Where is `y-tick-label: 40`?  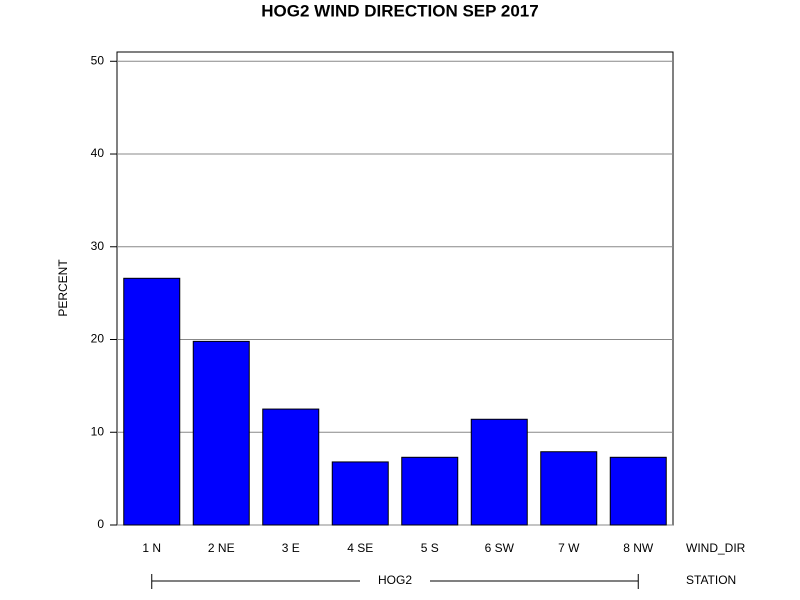
y-tick-label: 40 is located at coordinates (98, 153).